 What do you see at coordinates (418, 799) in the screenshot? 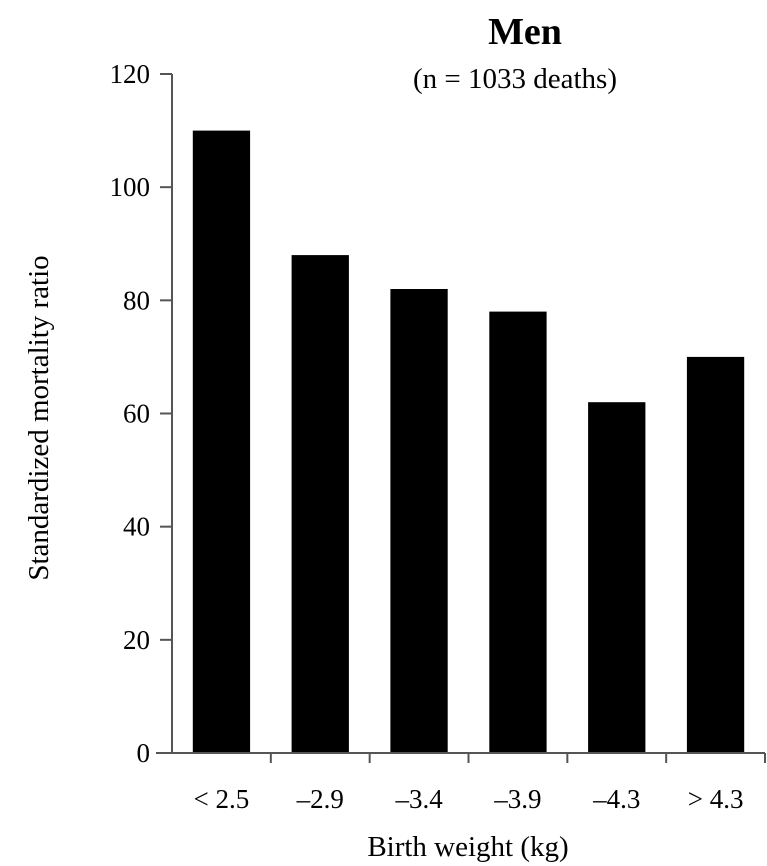
I see `x-tick-label-2: –3.4` at bounding box center [418, 799].